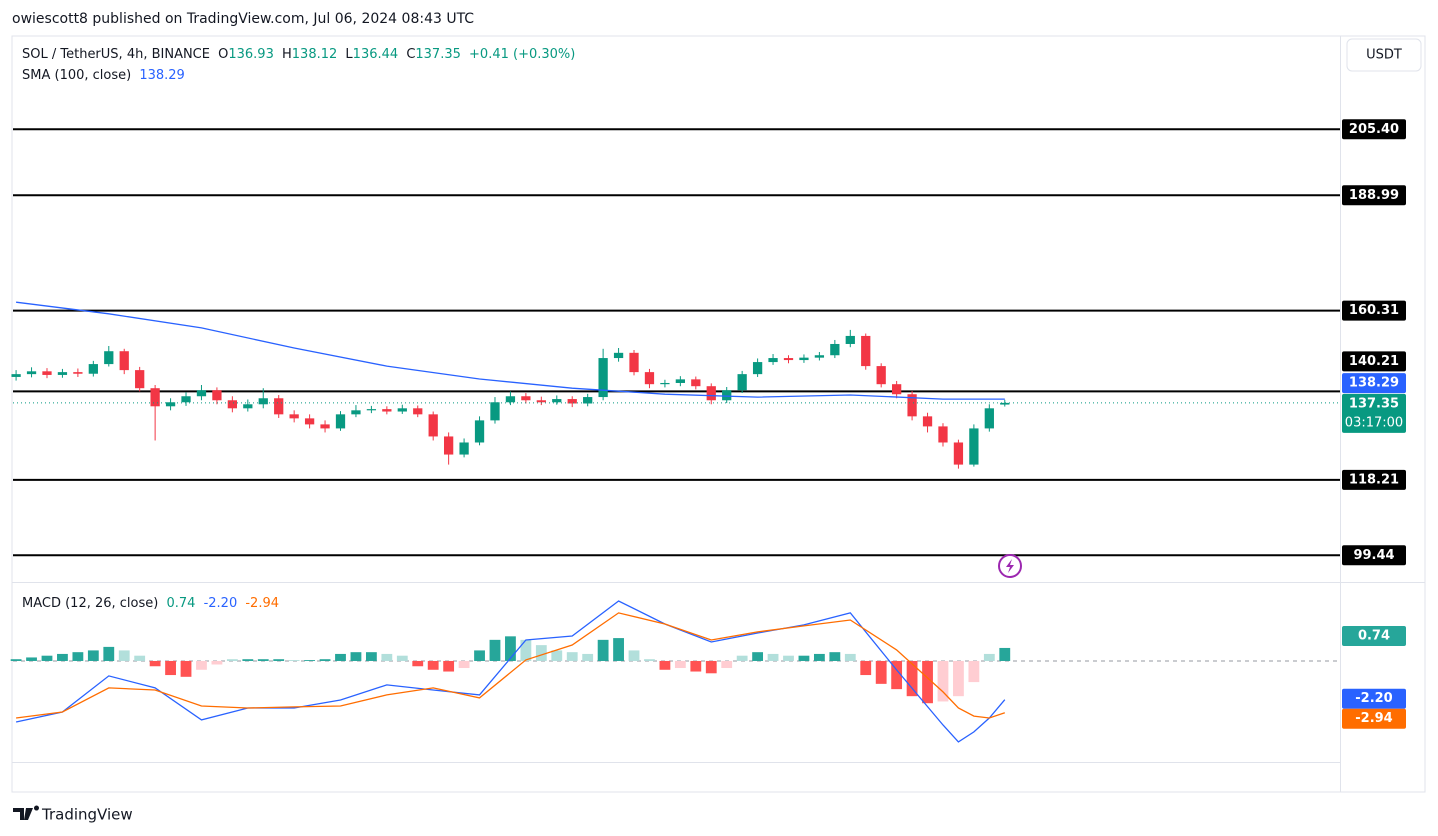 The height and width of the screenshot is (836, 1438). What do you see at coordinates (349, 54) in the screenshot?
I see `ohlc-letter: L` at bounding box center [349, 54].